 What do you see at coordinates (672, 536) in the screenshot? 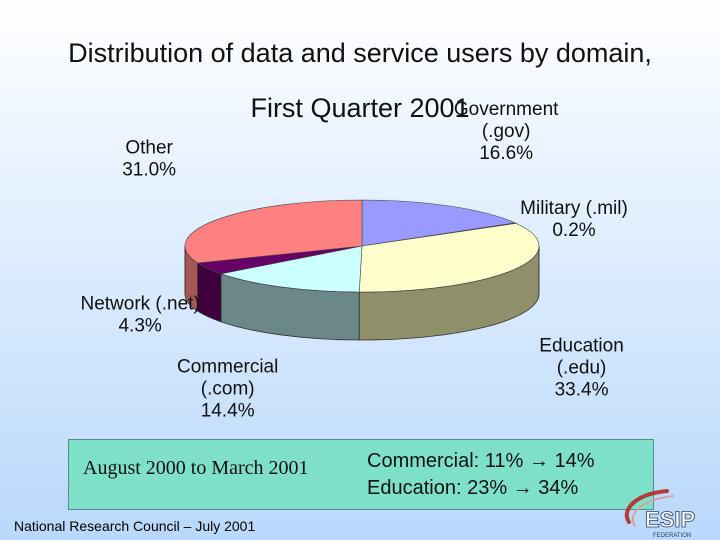
I see `esip-logo-subtext: FEDERATION` at bounding box center [672, 536].